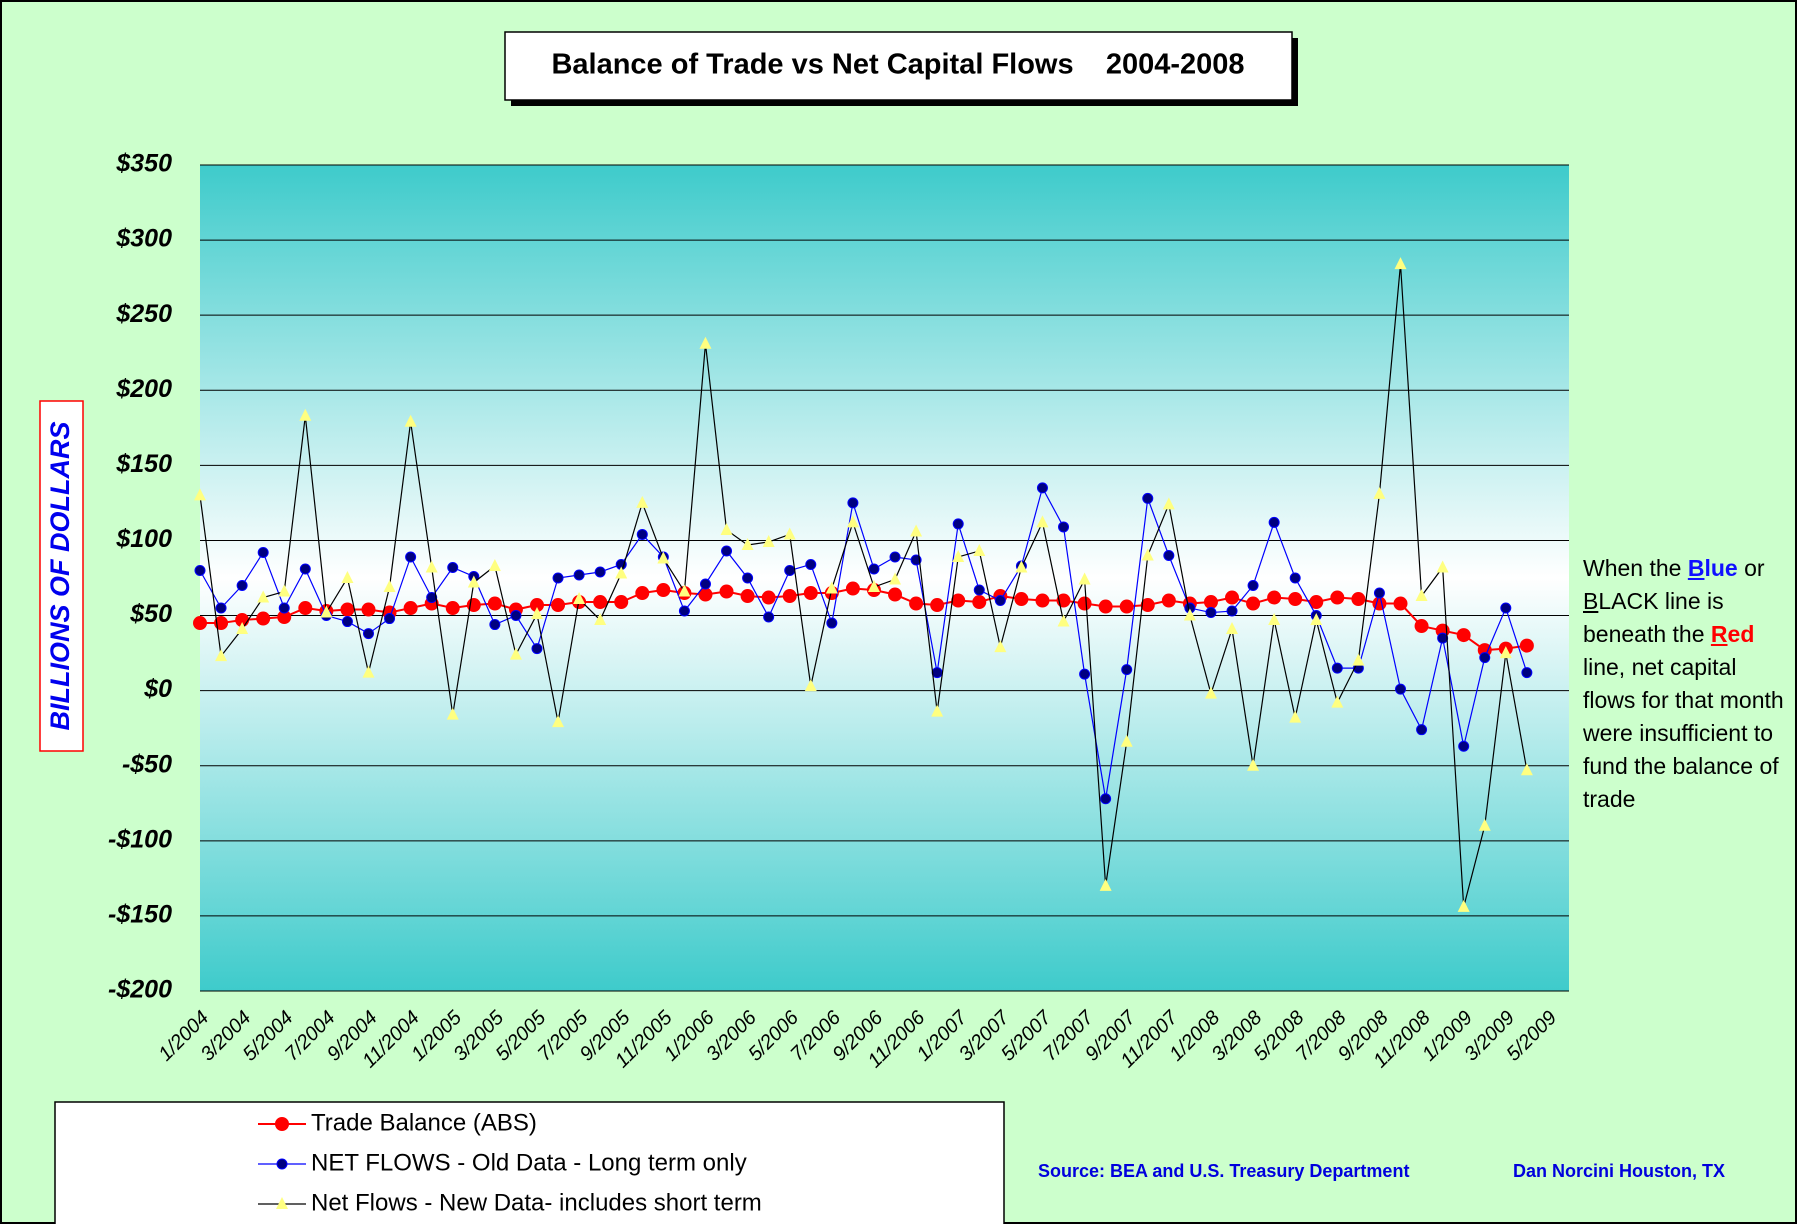 Image resolution: width=1797 pixels, height=1224 pixels. I want to click on series-line, so click(864, 619).